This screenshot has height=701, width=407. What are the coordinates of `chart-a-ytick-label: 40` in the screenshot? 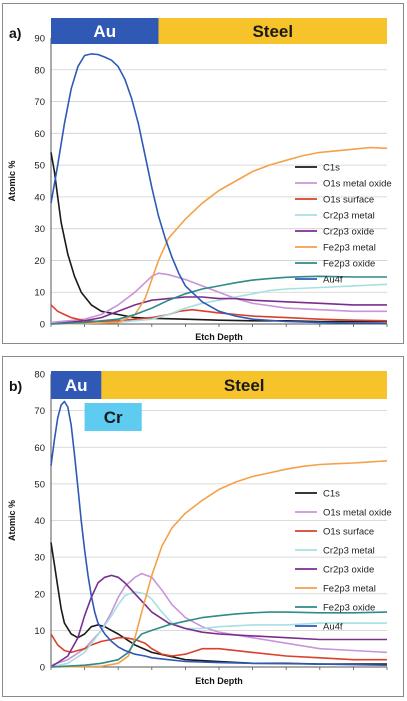 It's located at (39, 197).